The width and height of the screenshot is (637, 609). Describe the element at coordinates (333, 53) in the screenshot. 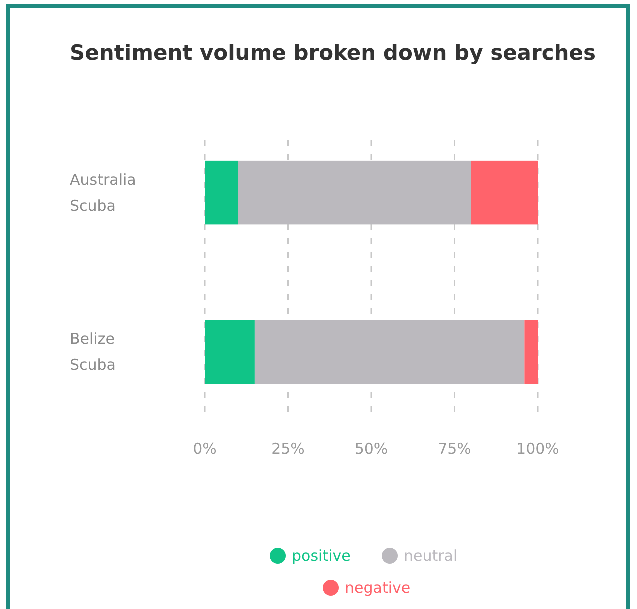

I see `chart-title: Sentiment volume broken down by searches` at that location.